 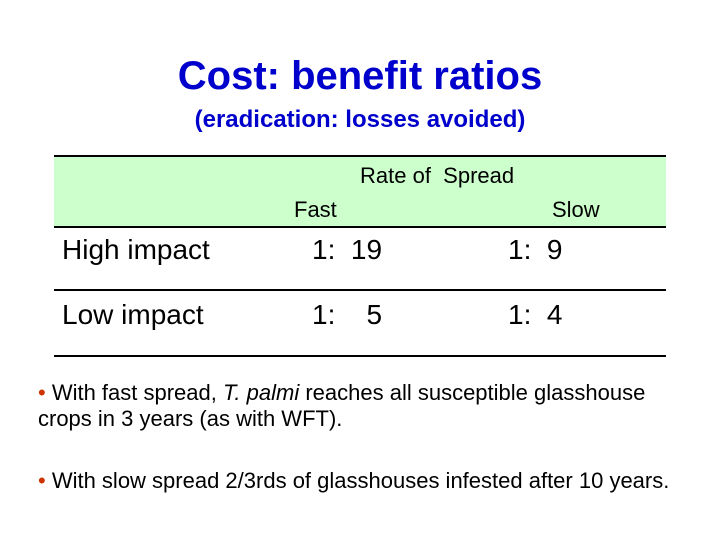 What do you see at coordinates (360, 156) in the screenshot?
I see `table-rule-top` at bounding box center [360, 156].